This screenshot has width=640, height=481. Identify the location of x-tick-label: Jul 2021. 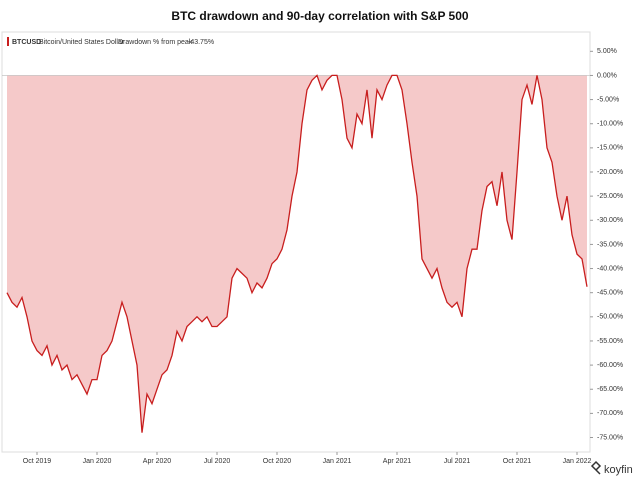
(457, 461).